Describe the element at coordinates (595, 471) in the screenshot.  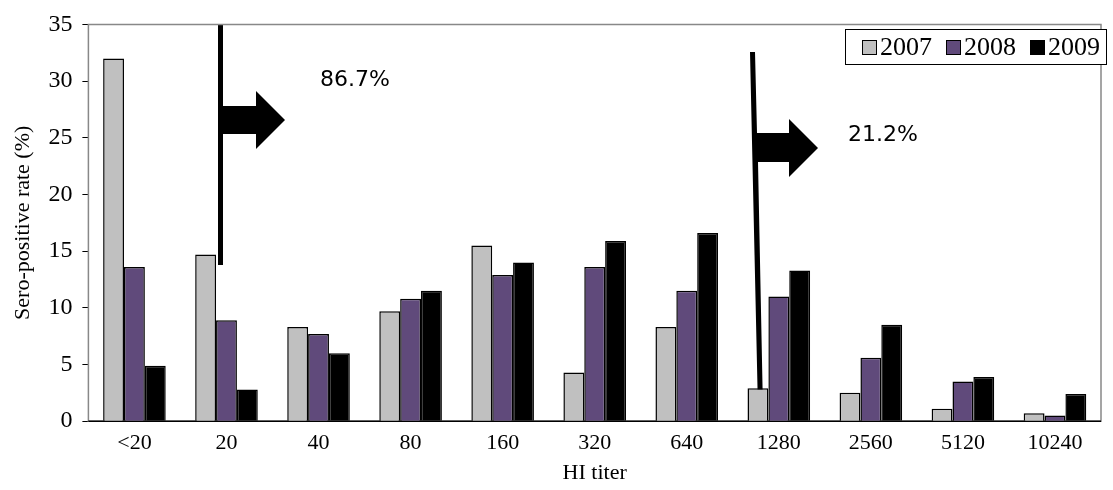
I see `x-axis-title: HI titer` at that location.